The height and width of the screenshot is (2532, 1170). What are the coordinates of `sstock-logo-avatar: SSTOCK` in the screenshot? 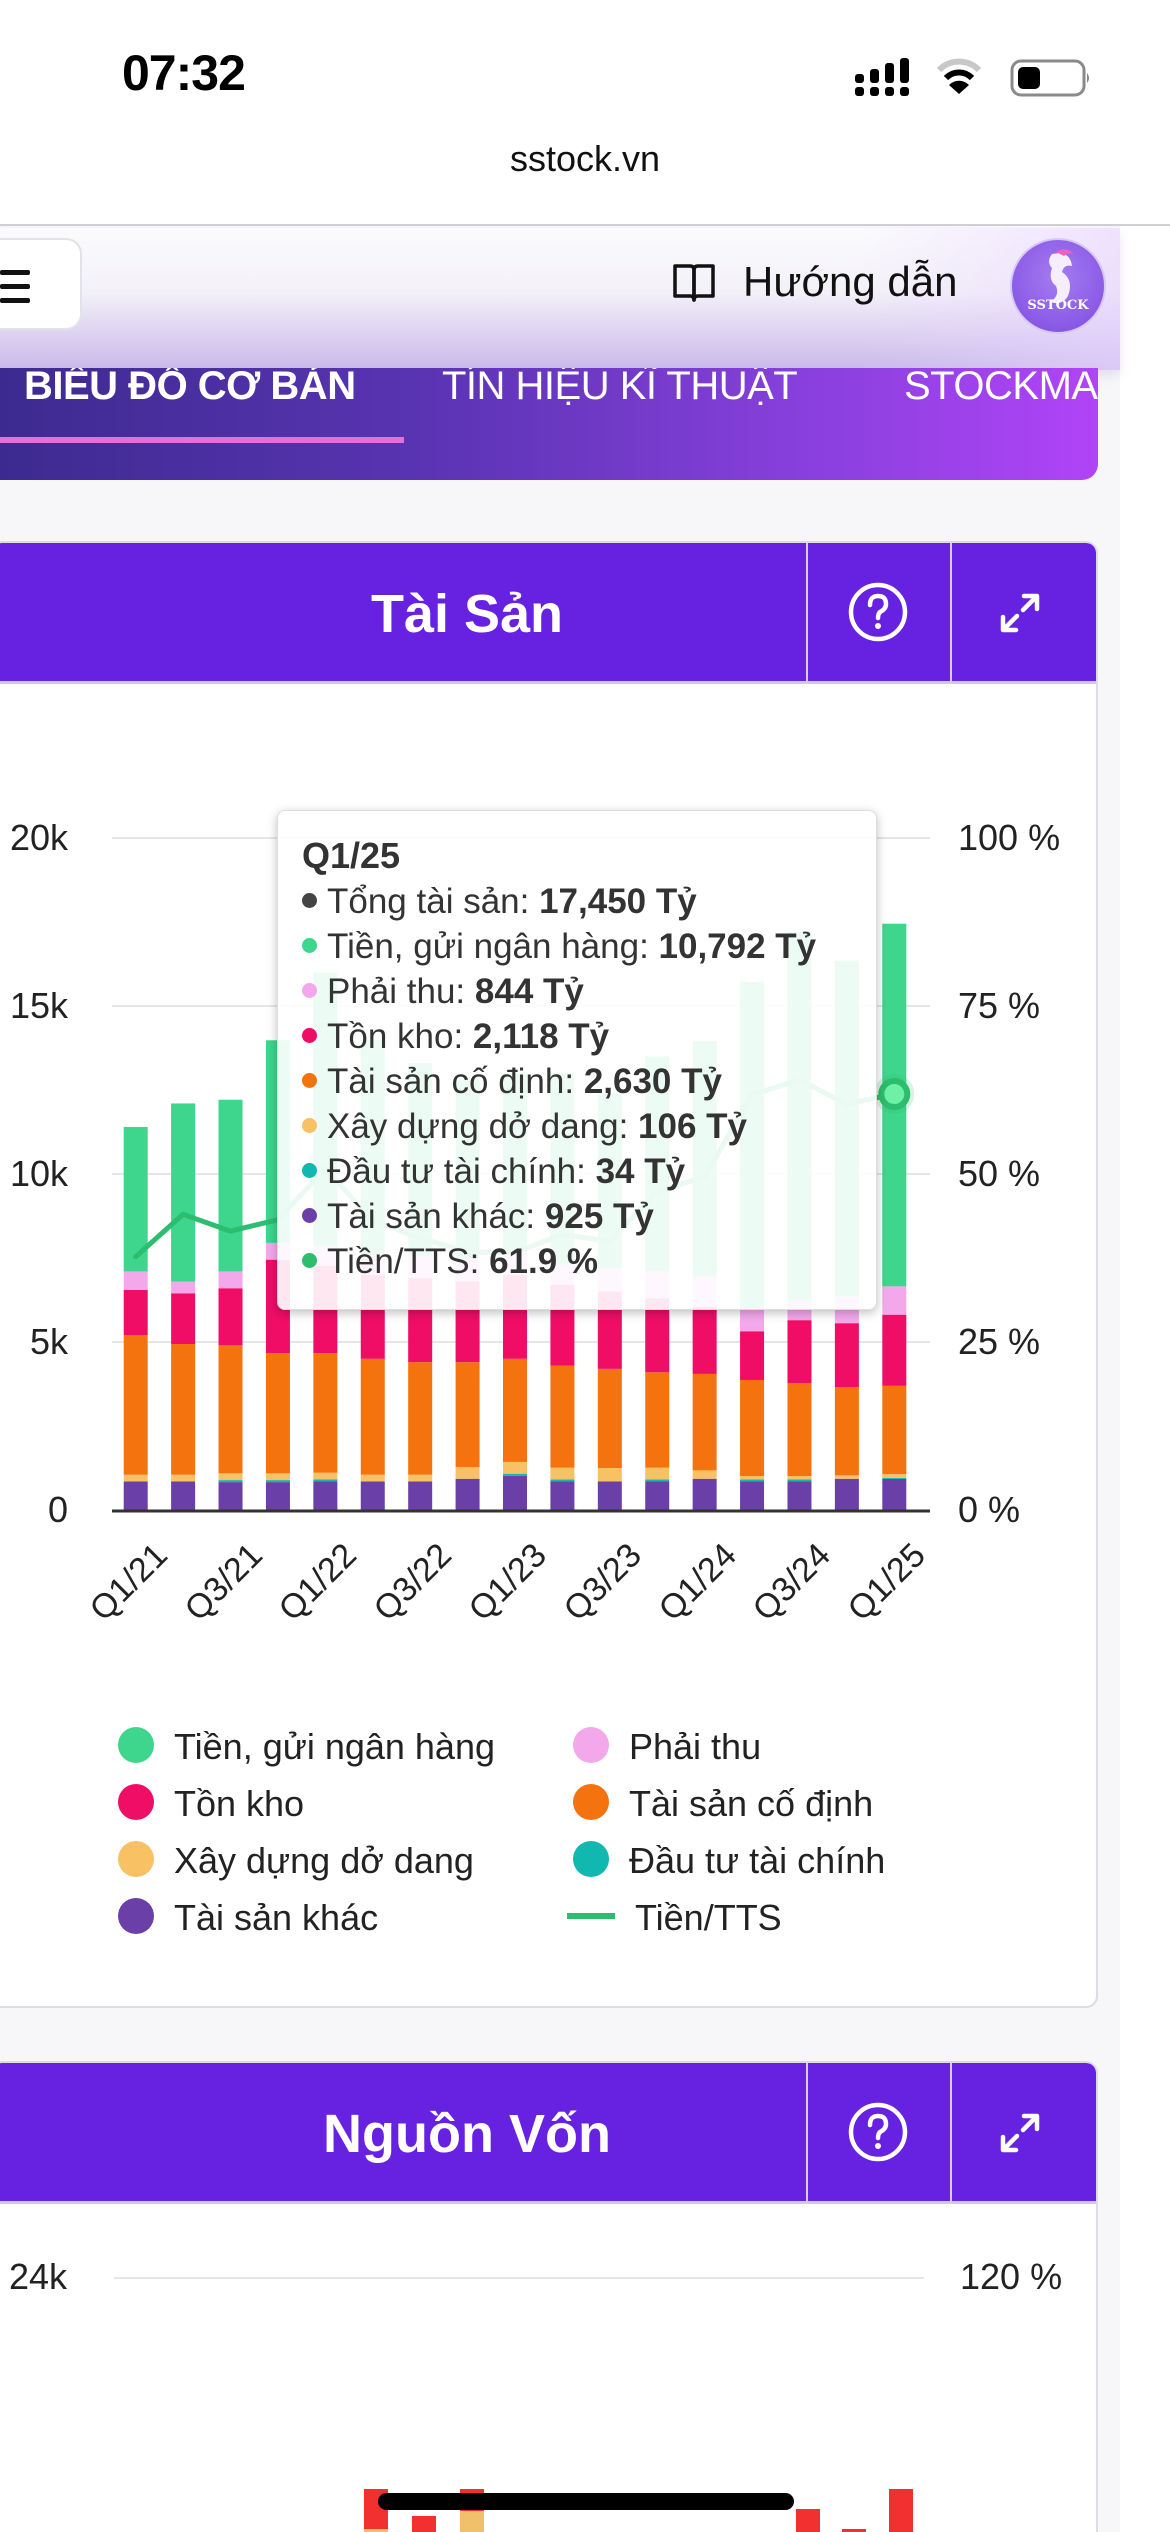 It's located at (1058, 286).